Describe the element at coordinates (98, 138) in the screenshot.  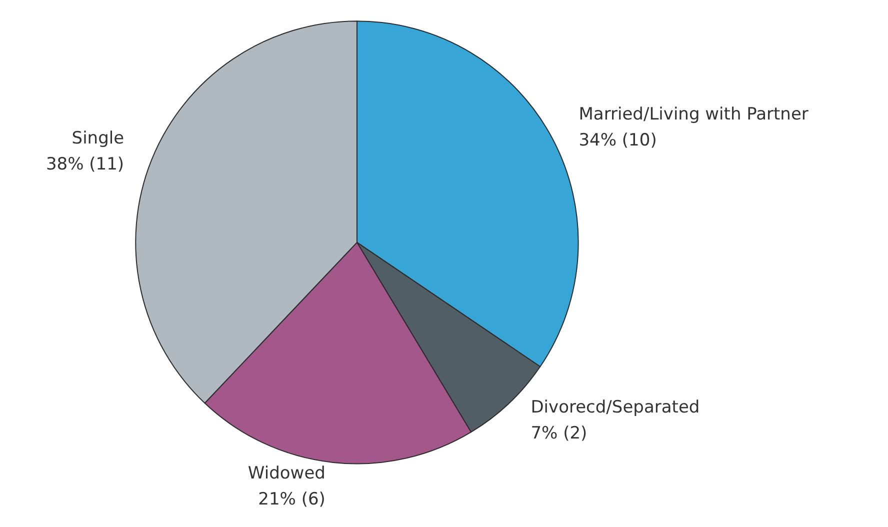
I see `slice-label: Single` at that location.